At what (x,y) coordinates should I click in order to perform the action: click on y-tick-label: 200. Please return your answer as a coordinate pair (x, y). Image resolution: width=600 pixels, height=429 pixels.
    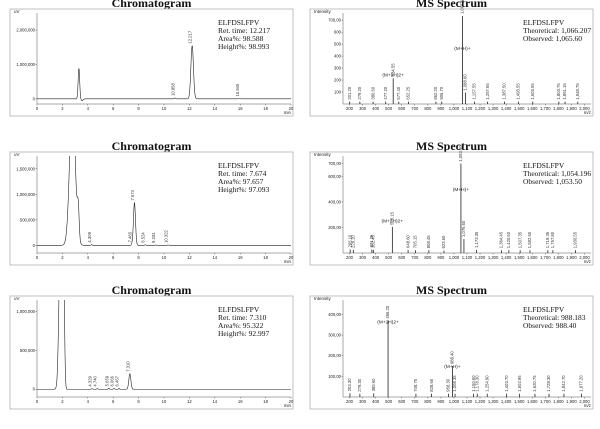
    Looking at the image, I should click on (338, 80).